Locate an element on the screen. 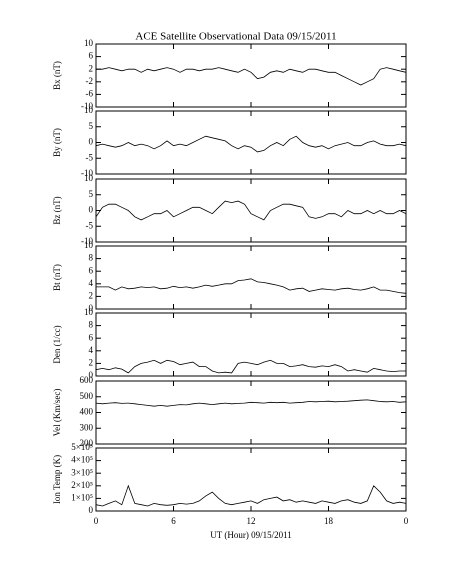 This screenshot has height=566, width=453. y-axis-label: Den (1/cc) is located at coordinates (57, 344).